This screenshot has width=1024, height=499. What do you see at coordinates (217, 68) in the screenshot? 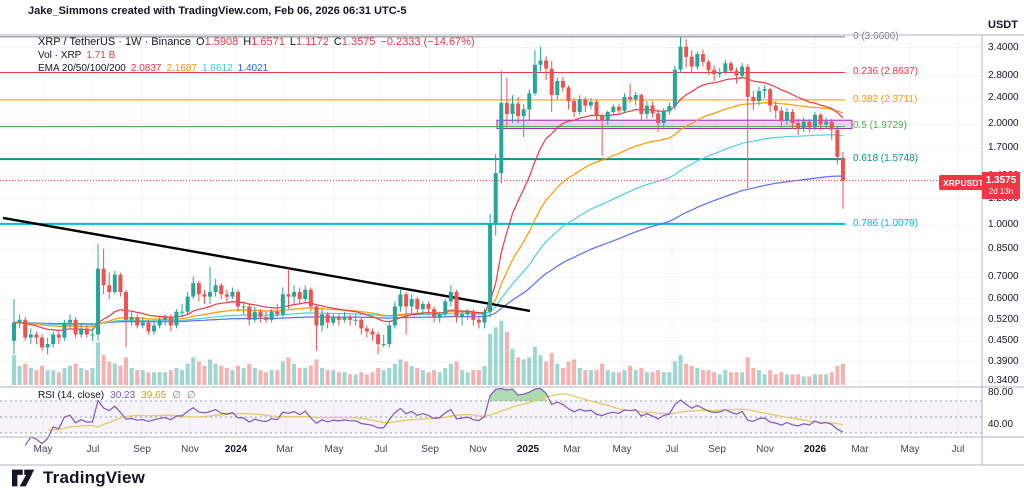
I see `ema100-value: 1.8612` at bounding box center [217, 68].